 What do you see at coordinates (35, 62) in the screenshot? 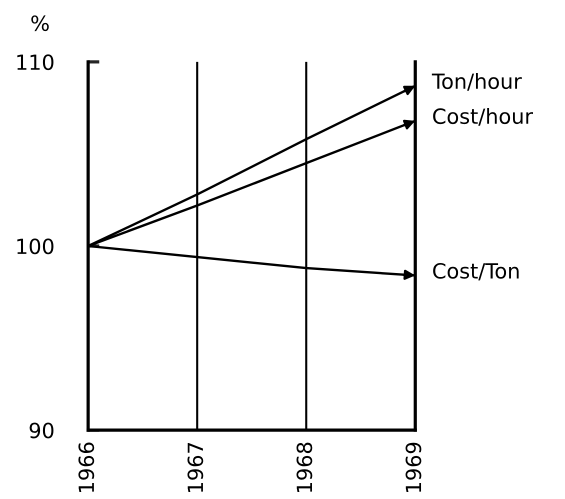
I see `y-tick-label: 110` at bounding box center [35, 62].